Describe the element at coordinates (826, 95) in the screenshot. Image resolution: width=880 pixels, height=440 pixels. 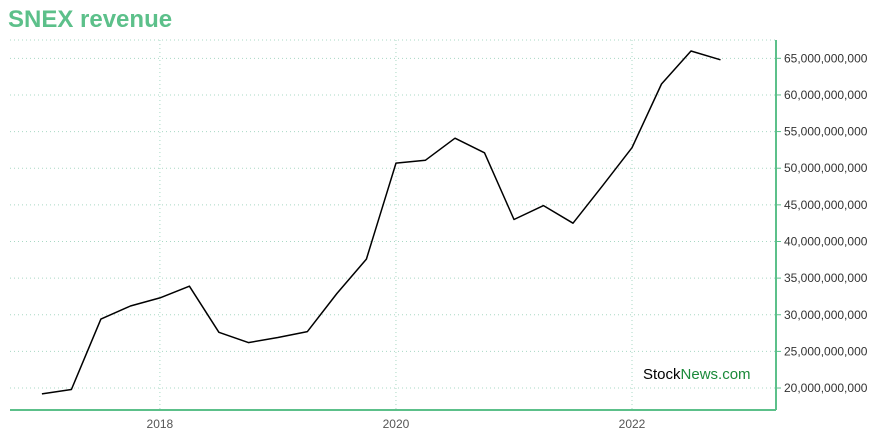
I see `y-tick-label: 60,000,000,000` at that location.